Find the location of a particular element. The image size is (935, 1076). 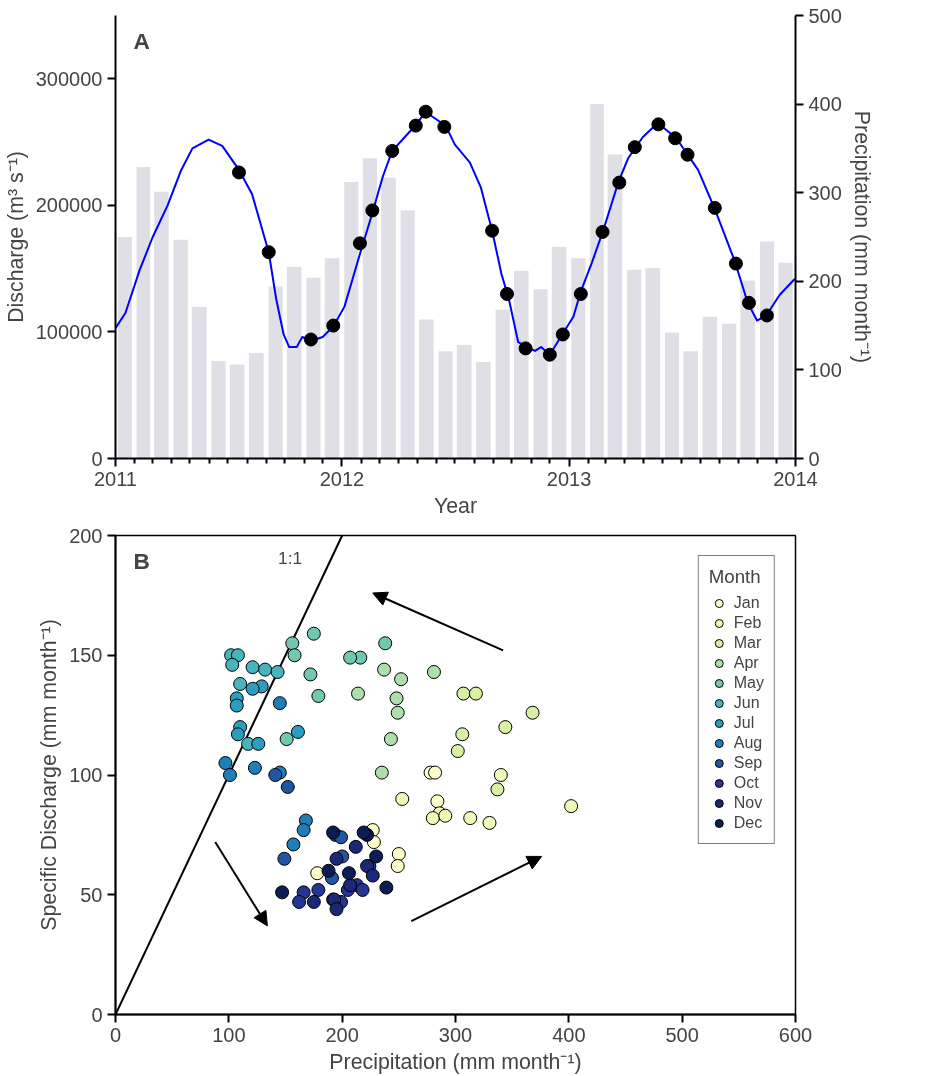

x-tick-label: 500 is located at coordinates (682, 1034).